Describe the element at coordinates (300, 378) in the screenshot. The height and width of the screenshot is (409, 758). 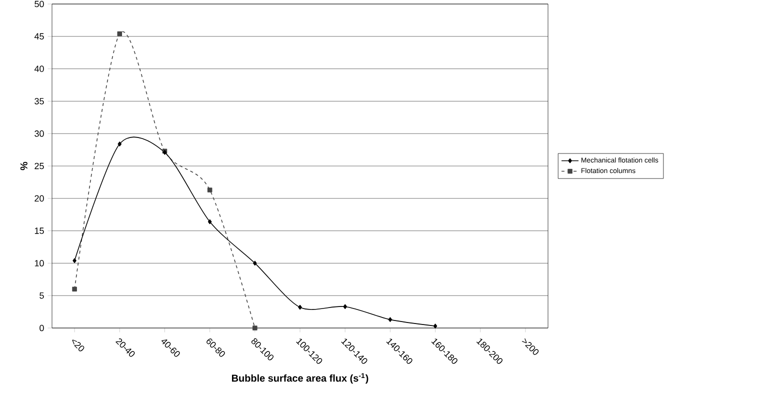
I see `x-axis-title: Bubble surface area flux (s$^{-1}$)` at that location.